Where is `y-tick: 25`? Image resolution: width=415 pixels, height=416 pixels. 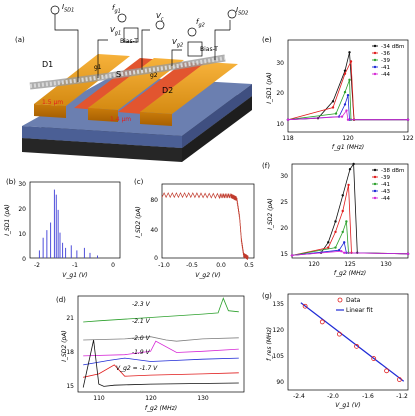
y-tick: 25 is located at coordinates (284, 202).